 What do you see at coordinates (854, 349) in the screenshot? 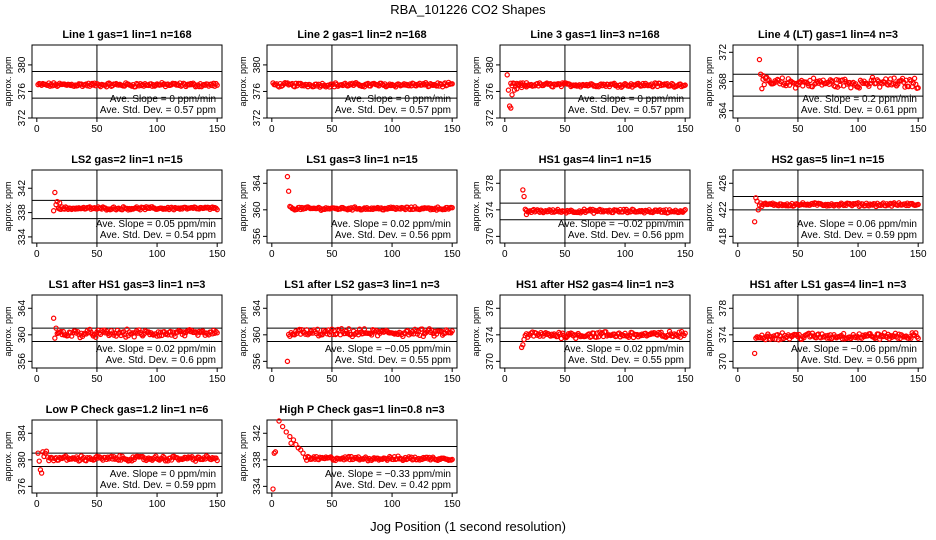
I see `slope-annotation: Ave. Slope = −0.06 ppm/min` at bounding box center [854, 349].